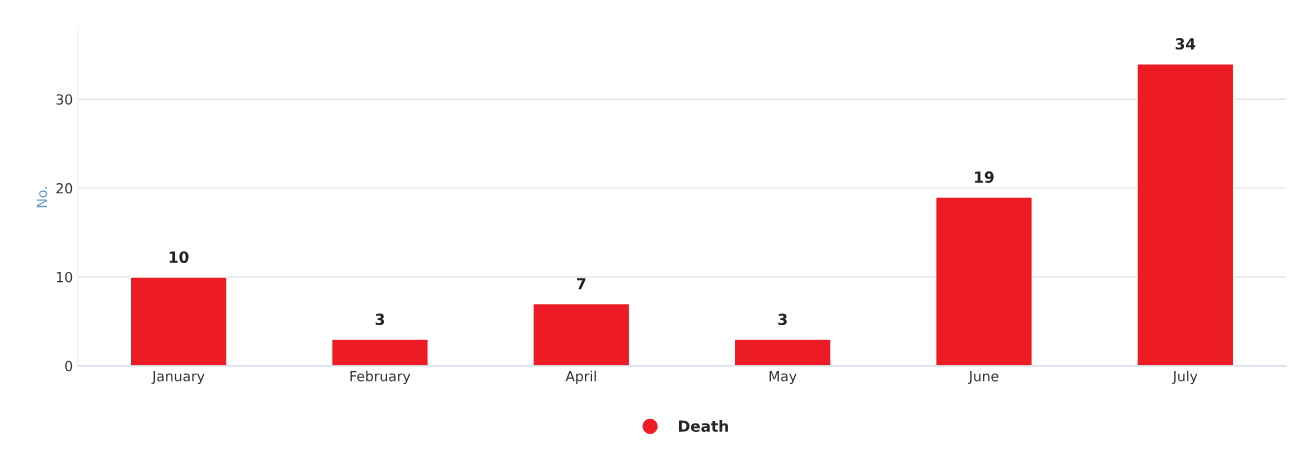  Describe the element at coordinates (64, 277) in the screenshot. I see `y-tick-label: 10` at that location.